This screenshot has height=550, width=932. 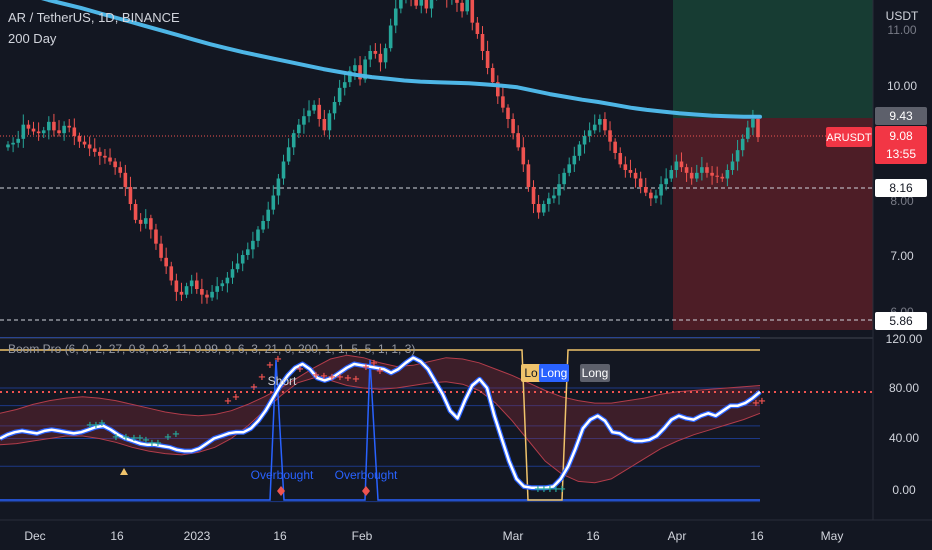 What do you see at coordinates (124, 471) in the screenshot?
I see `buy-triangle-icon` at bounding box center [124, 471].